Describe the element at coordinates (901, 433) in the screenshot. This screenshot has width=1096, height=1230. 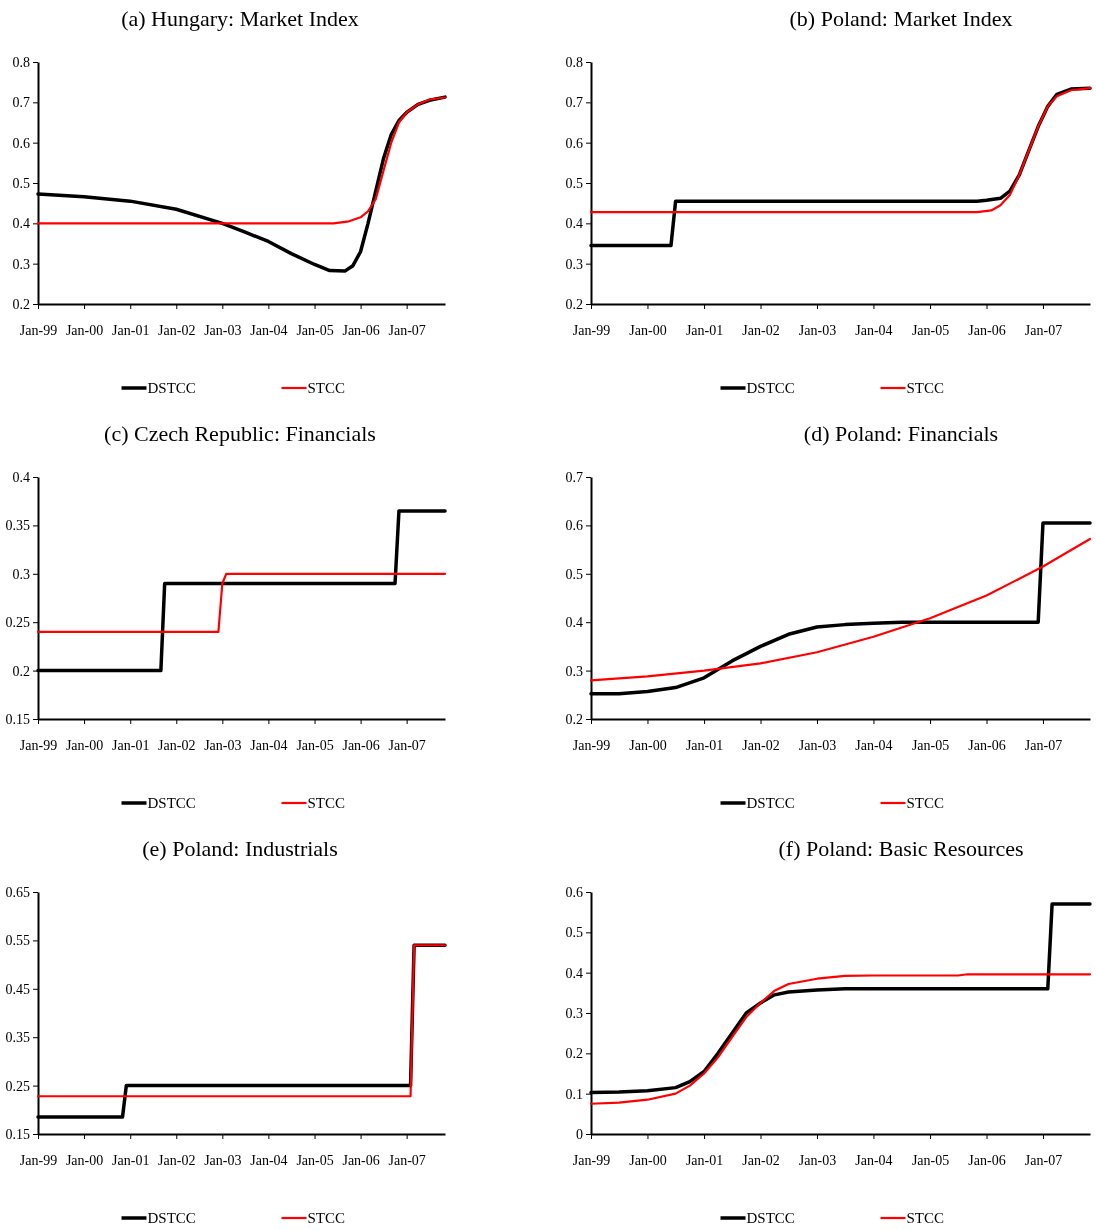
I see `chart-title: (d) Poland: Financials` at that location.